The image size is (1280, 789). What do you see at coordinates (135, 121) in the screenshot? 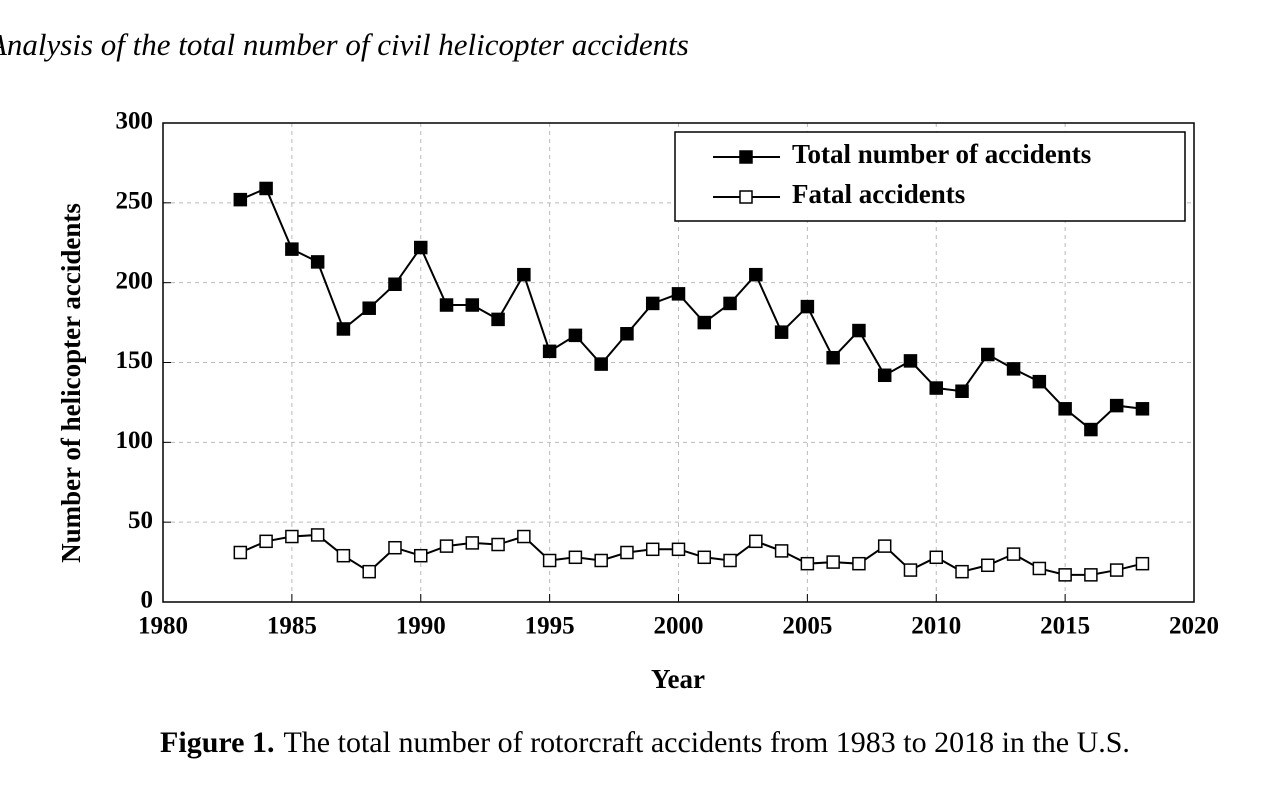
I see `y-tick-label: 300` at bounding box center [135, 121].